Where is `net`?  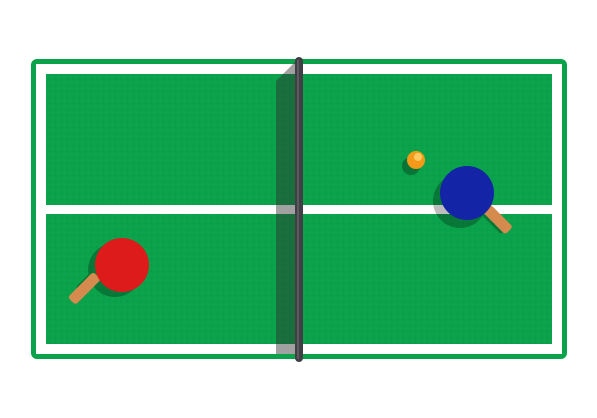
net is located at coordinates (299, 209).